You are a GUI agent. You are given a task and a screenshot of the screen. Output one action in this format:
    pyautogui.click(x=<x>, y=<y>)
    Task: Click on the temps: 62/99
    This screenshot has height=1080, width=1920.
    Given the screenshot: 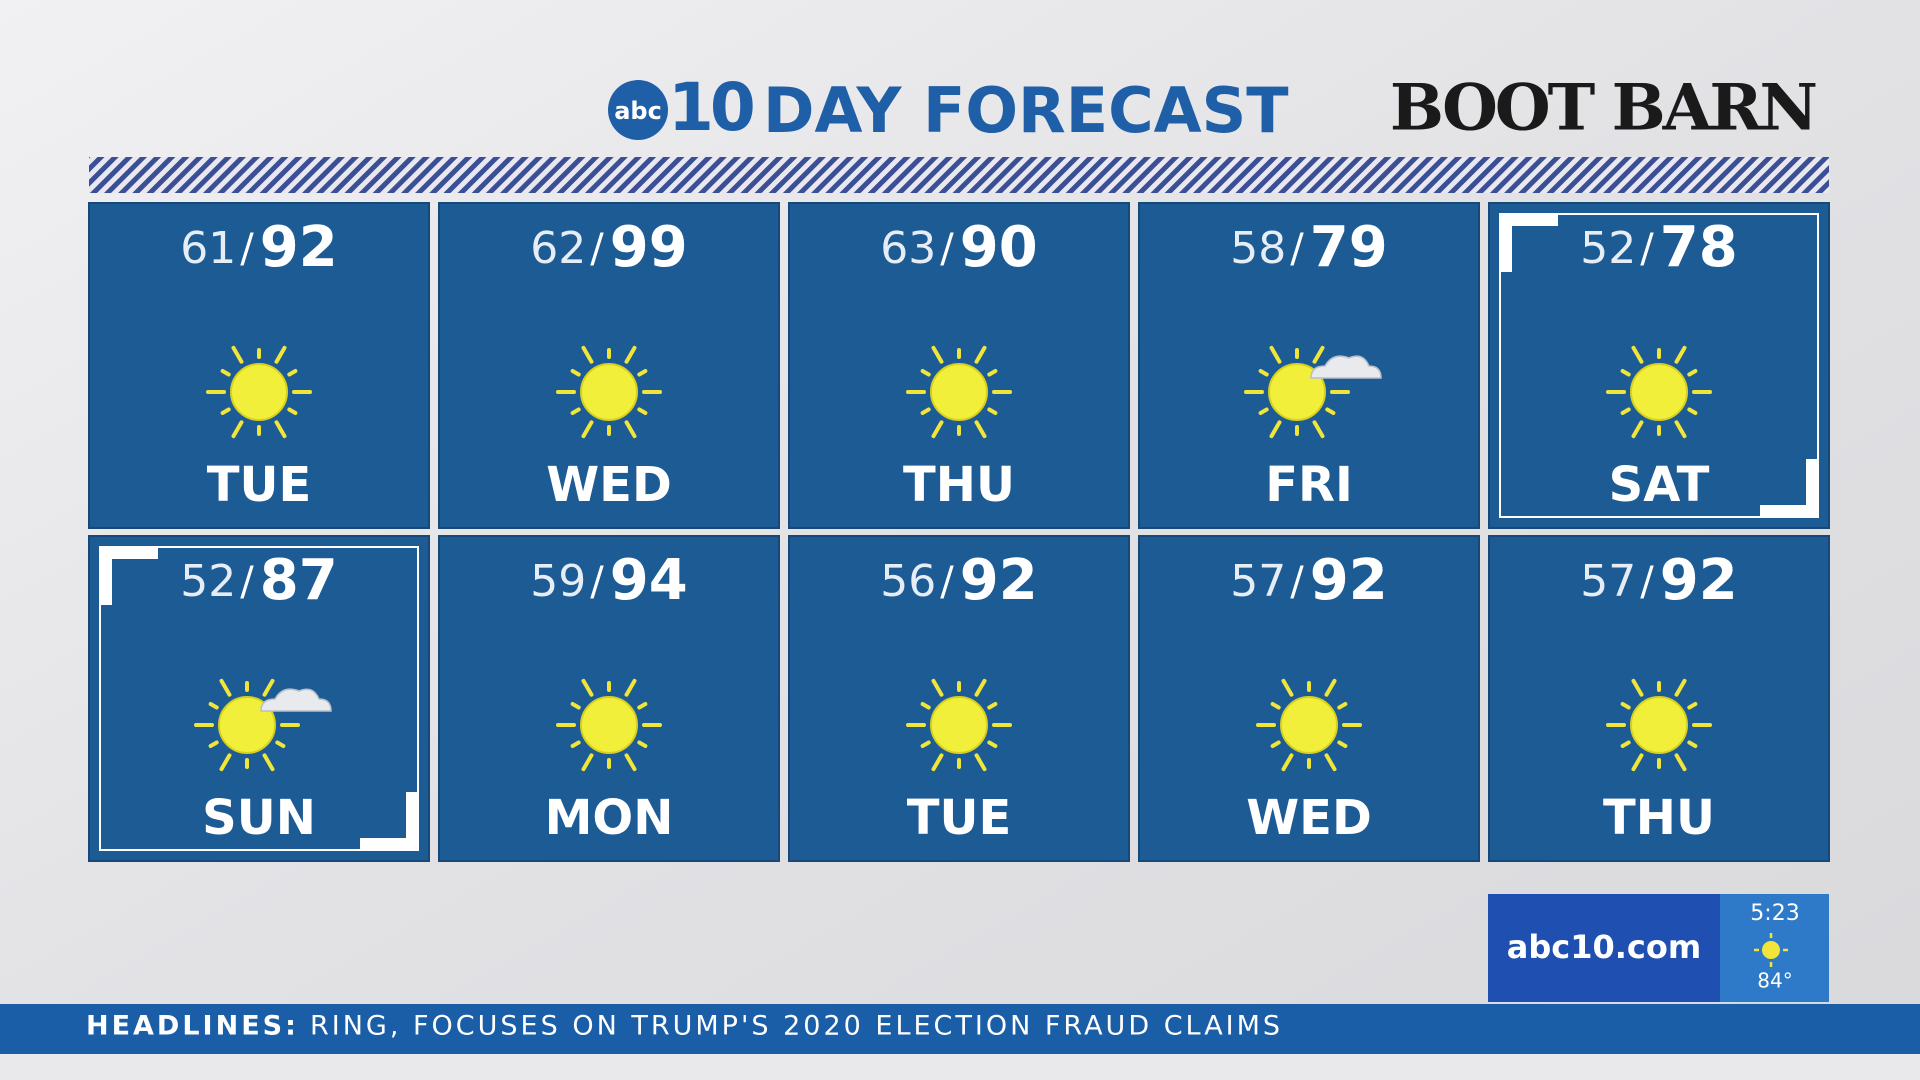 What is the action you would take?
    pyautogui.click(x=608, y=247)
    